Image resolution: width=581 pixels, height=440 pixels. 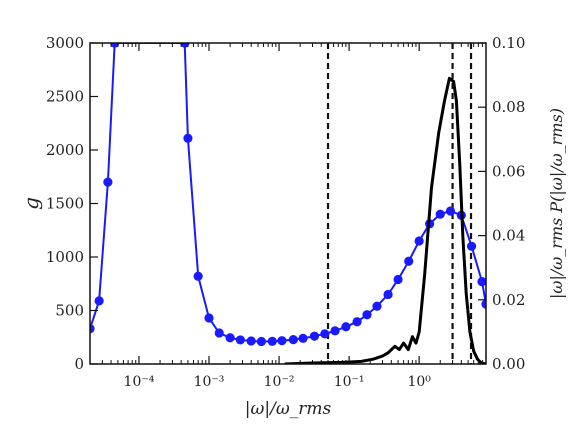 What do you see at coordinates (349, 382) in the screenshot?
I see `x-tick-label-3: 10⁻¹` at bounding box center [349, 382].